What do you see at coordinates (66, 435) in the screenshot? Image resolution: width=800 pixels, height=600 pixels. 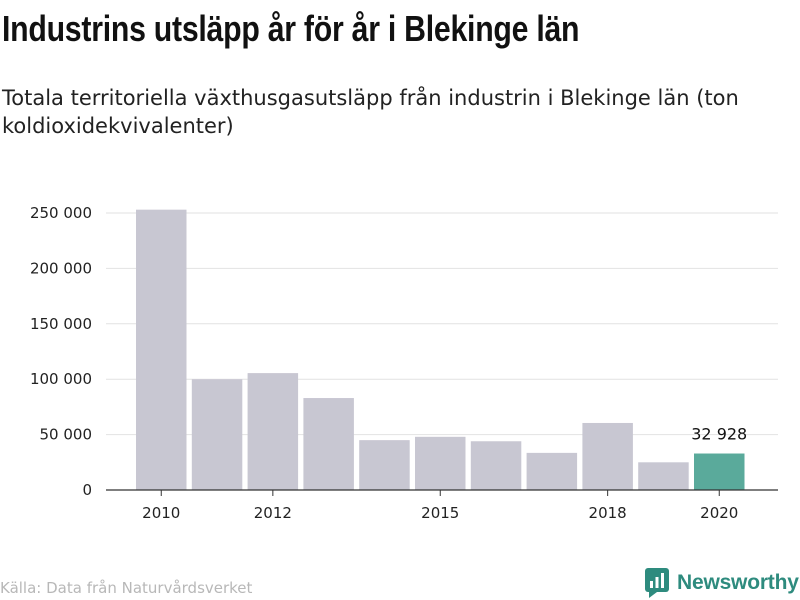 I see `y-tick-label: 50 000` at bounding box center [66, 435].